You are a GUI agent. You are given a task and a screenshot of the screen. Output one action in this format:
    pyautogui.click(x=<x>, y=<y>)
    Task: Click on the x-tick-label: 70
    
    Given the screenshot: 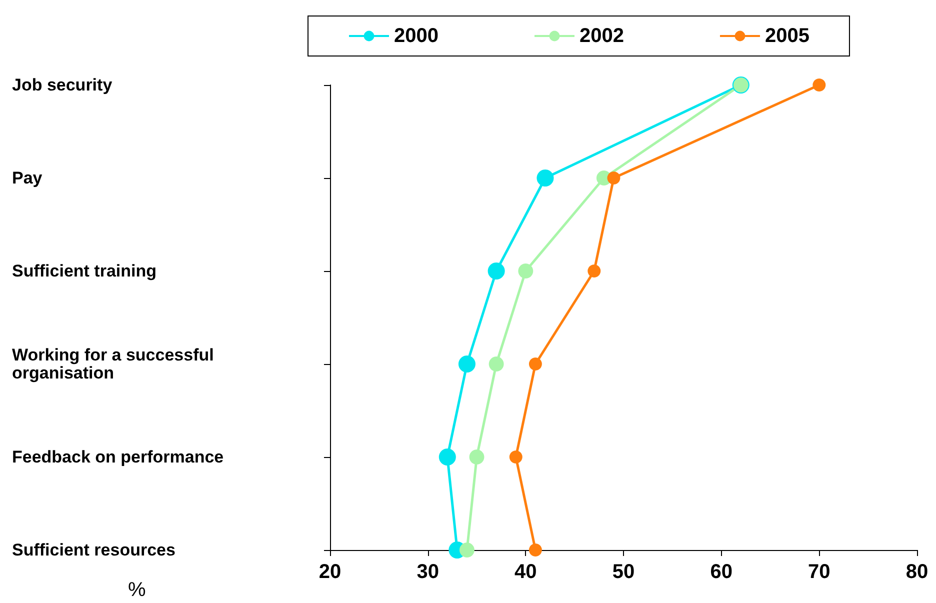 What is the action you would take?
    pyautogui.click(x=819, y=572)
    